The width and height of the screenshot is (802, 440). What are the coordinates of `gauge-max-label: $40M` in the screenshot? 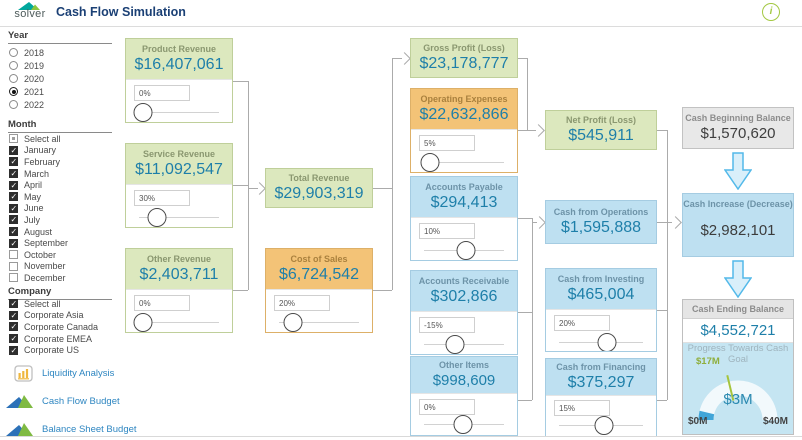 It's located at (775, 421).